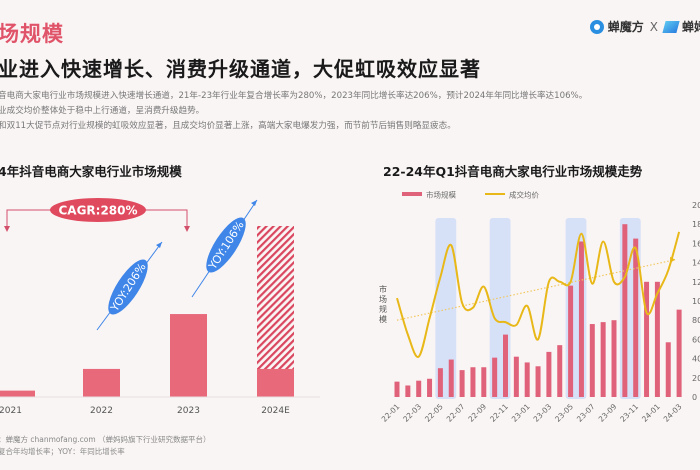  What do you see at coordinates (412, 413) in the screenshot?
I see `x-tick-label: 22-03` at bounding box center [412, 413].